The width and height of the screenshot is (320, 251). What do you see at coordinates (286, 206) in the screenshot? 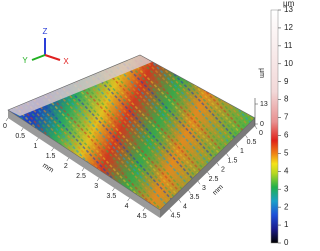
I see `colorbar-tick-label: 2` at bounding box center [286, 206].